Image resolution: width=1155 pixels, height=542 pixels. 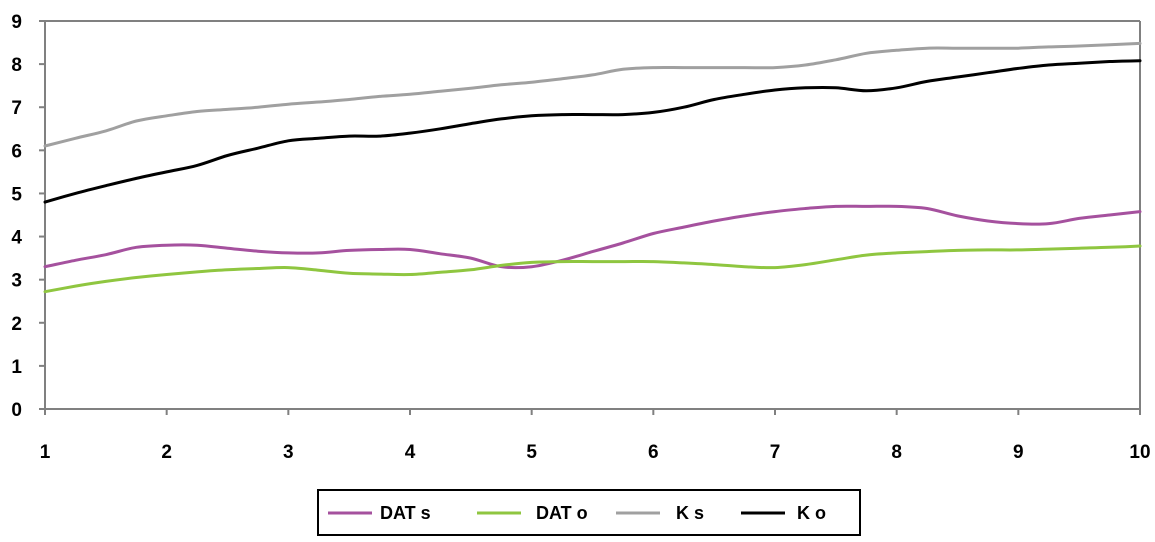 I want to click on x-tick-label: 10, so click(x=1139, y=452).